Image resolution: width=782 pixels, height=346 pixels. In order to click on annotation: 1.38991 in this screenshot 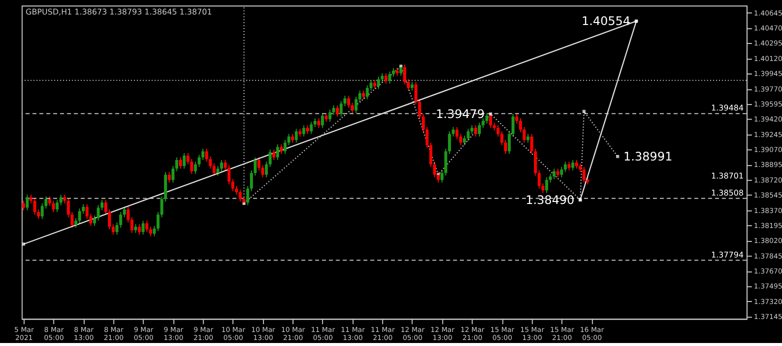, I will do `click(648, 156)`.